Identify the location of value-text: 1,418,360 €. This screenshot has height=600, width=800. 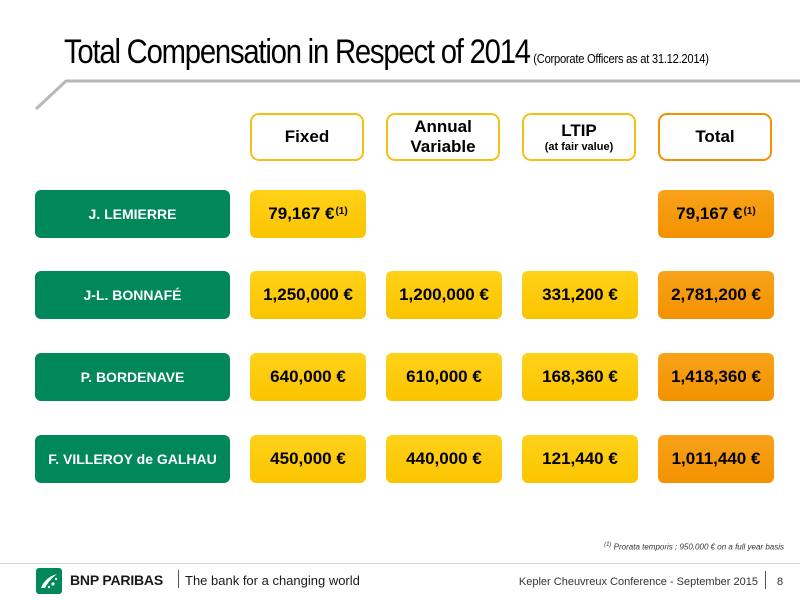
(716, 376).